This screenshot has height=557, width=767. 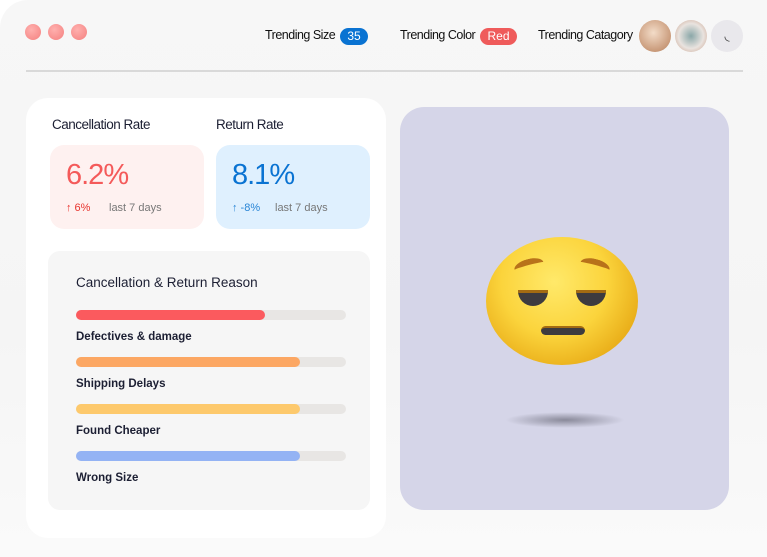 What do you see at coordinates (167, 282) in the screenshot?
I see `reasons-title: Cancellation & Return Reason` at bounding box center [167, 282].